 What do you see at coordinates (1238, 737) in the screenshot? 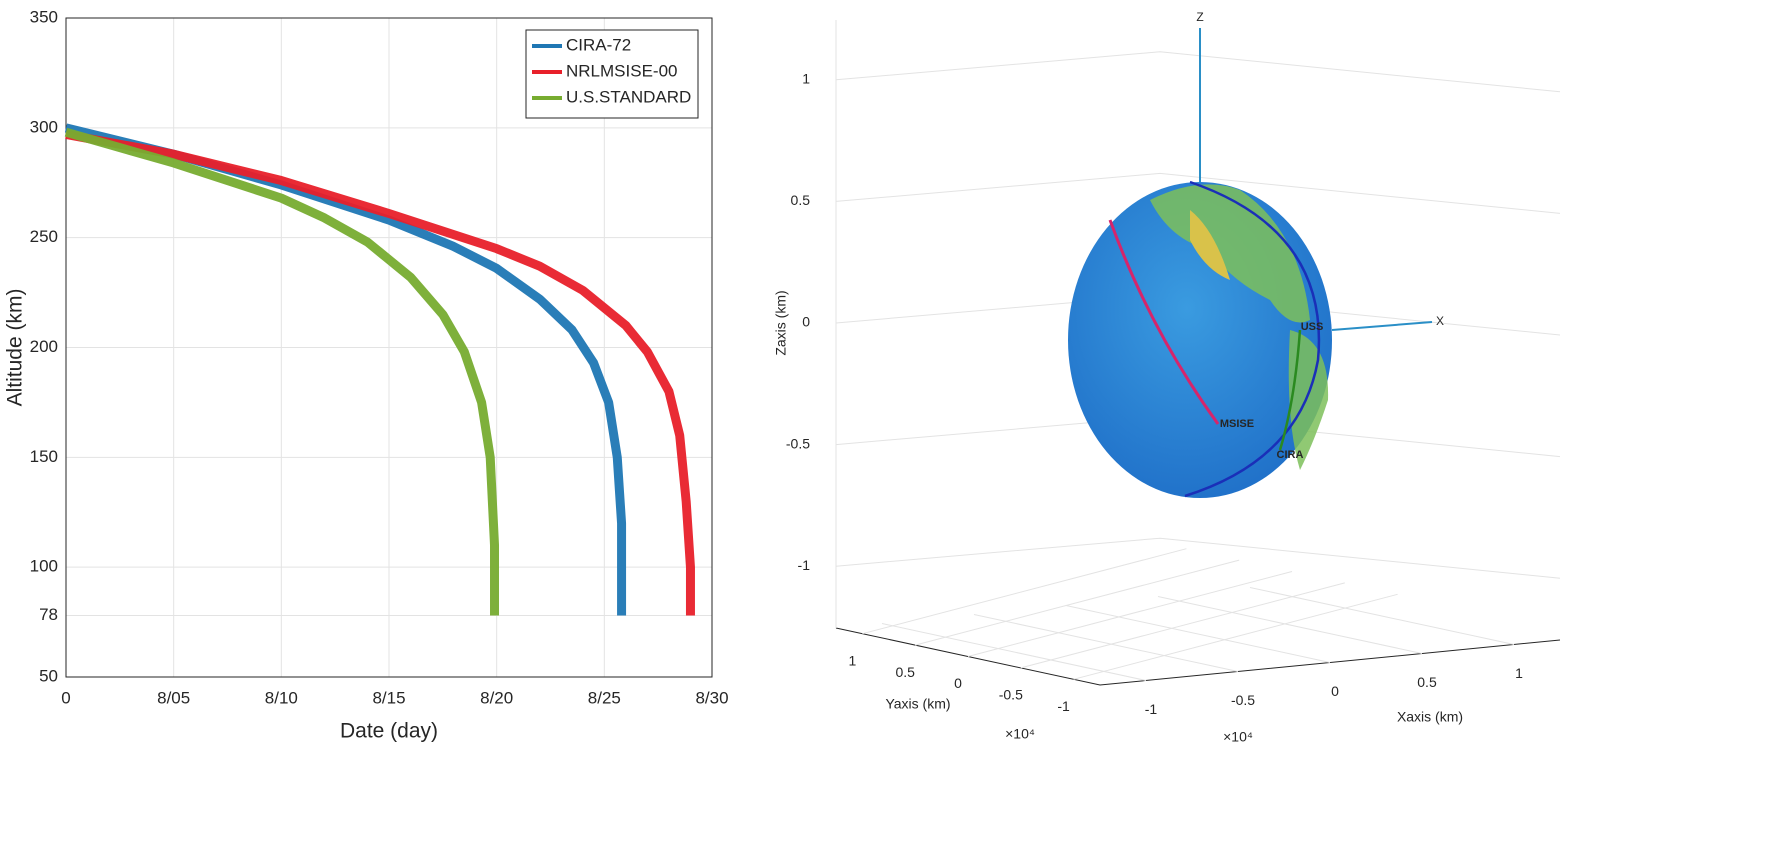
I see `x-multiplier: ×10⁴` at bounding box center [1238, 737].